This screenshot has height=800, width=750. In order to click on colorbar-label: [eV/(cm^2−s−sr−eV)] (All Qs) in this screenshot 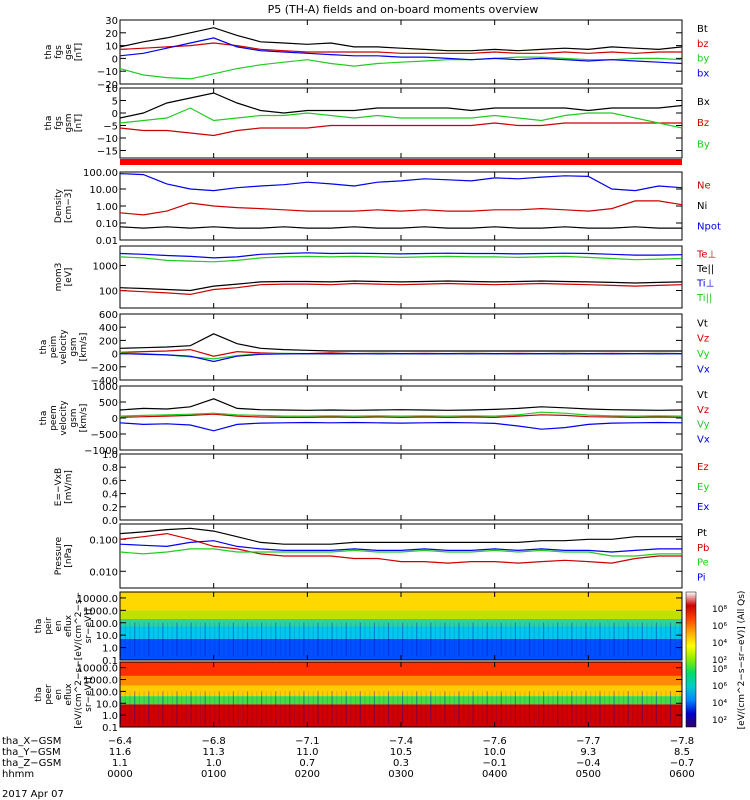, I will do `click(742, 660)`.